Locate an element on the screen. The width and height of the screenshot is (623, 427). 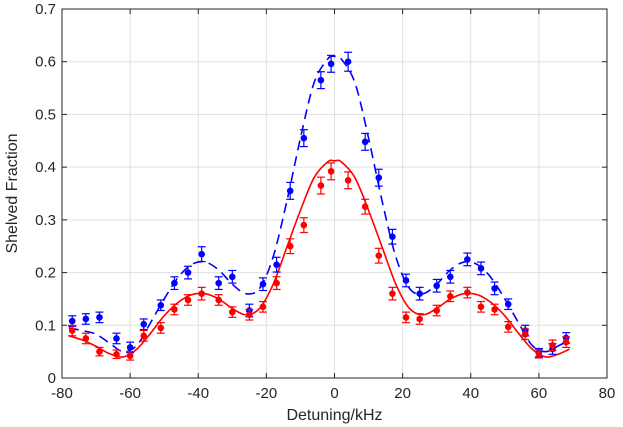
x-axis-label: Detuning/kHz is located at coordinates (334, 415).